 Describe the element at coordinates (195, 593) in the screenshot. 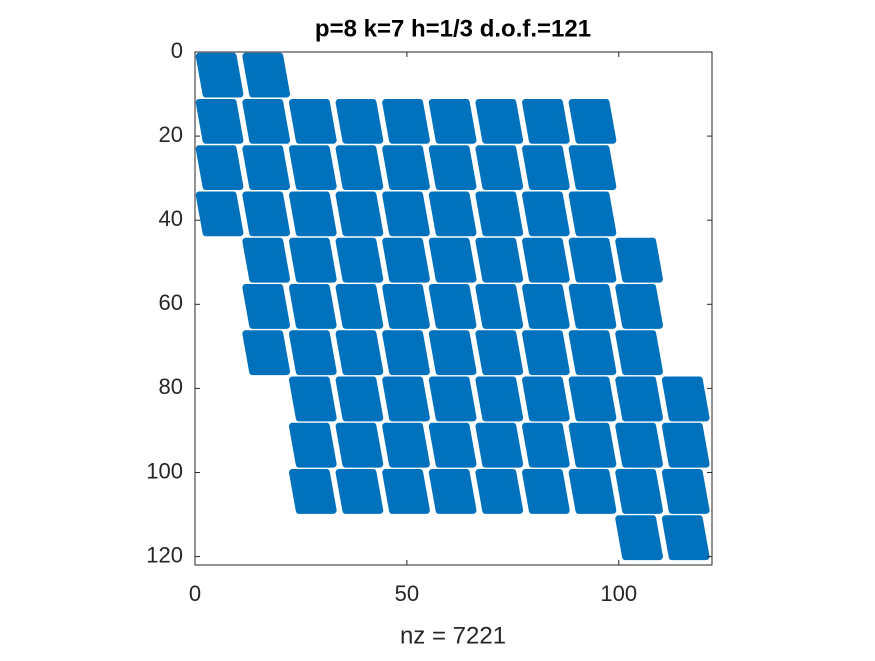

I see `x-tick-label: 0` at that location.